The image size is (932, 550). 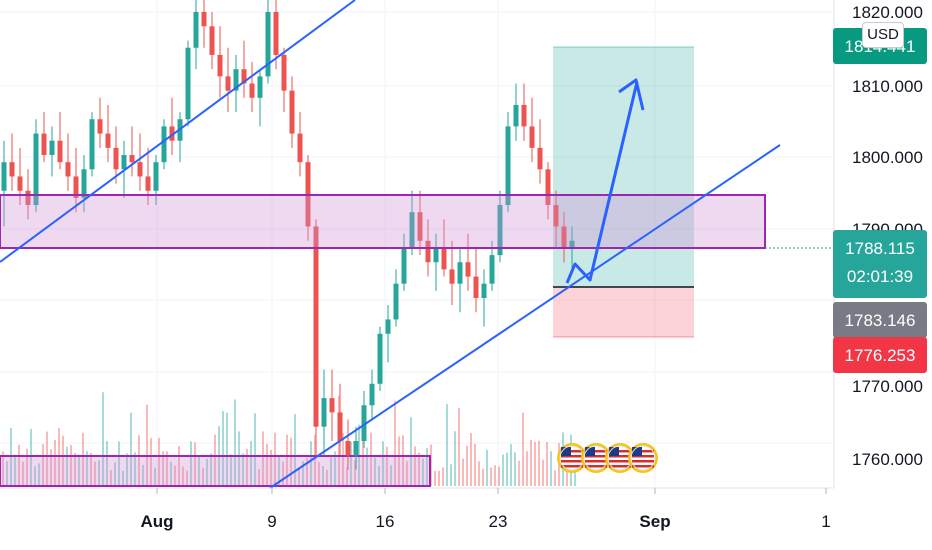 What do you see at coordinates (631, 94) in the screenshot?
I see `projection-arrowhead` at bounding box center [631, 94].